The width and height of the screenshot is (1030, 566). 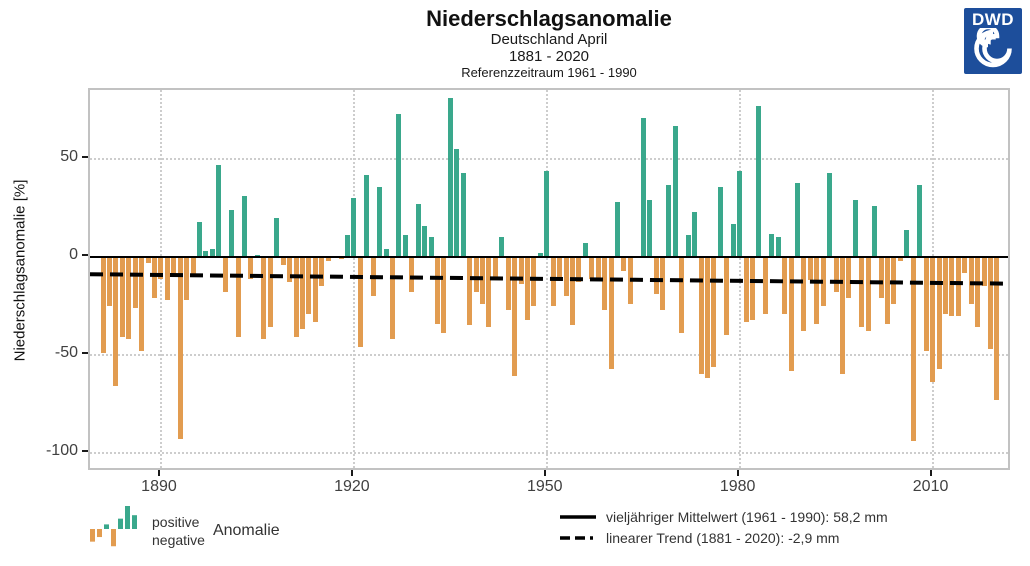 I want to click on mean-reference-line, so click(x=549, y=257).